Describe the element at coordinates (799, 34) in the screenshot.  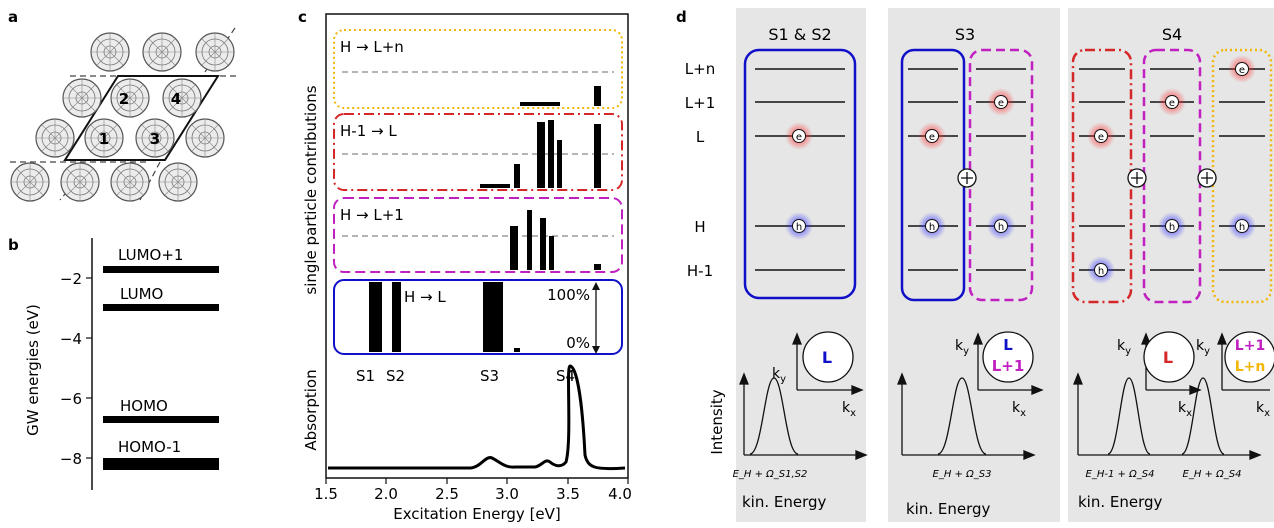
I see `column-title-s1s2: S1 & S2` at that location.